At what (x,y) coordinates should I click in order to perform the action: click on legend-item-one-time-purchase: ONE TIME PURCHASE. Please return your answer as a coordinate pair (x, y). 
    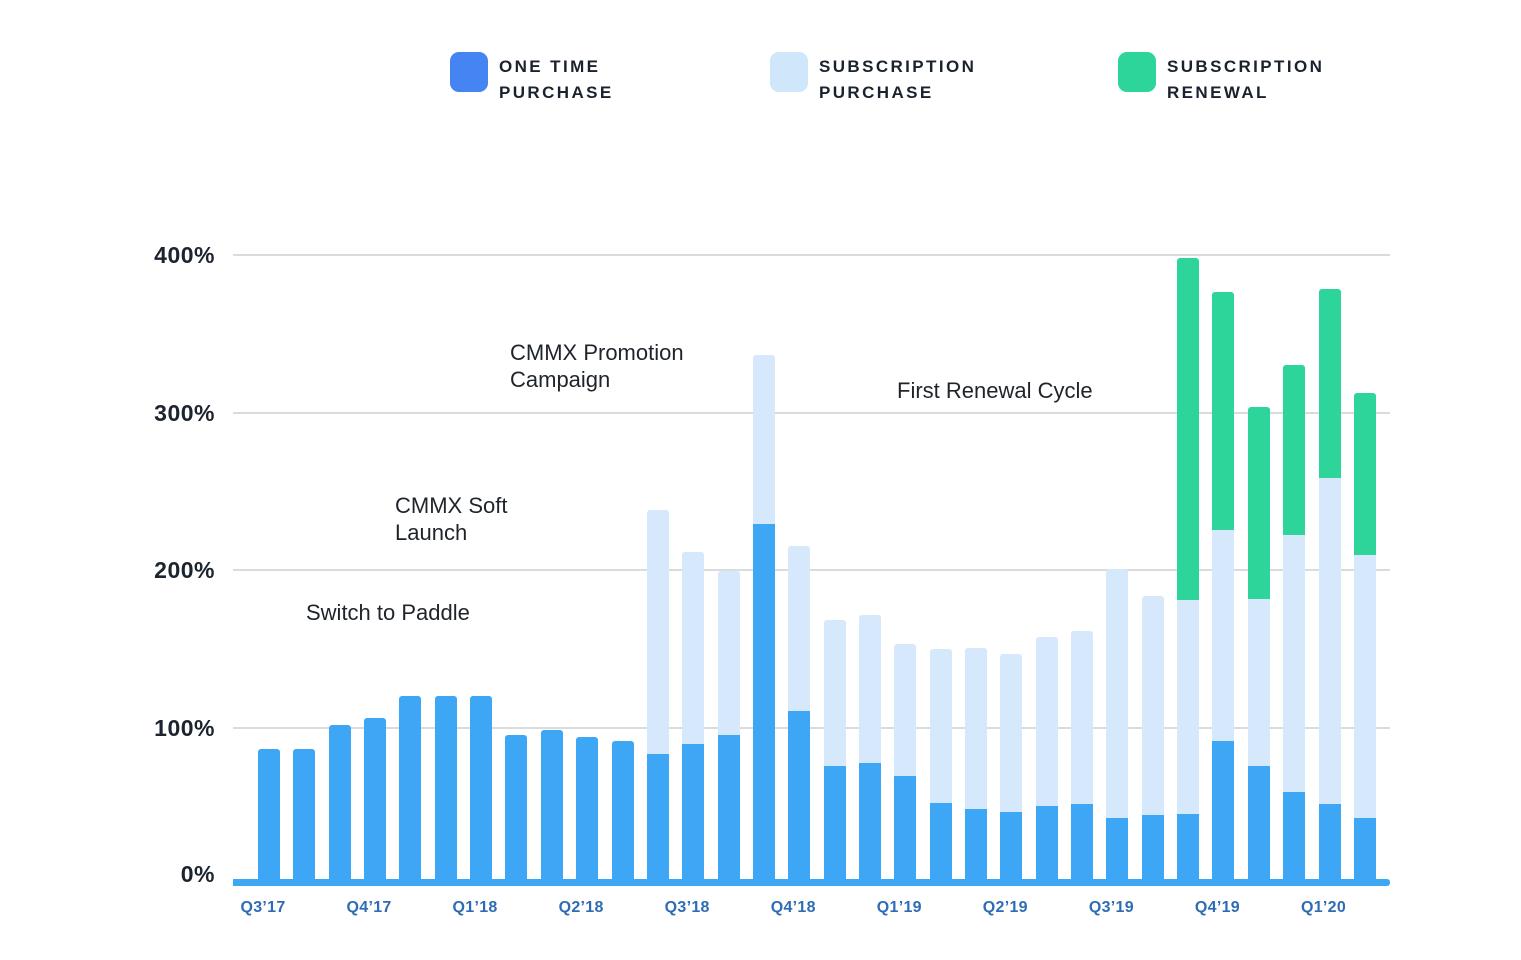
    Looking at the image, I should click on (532, 79).